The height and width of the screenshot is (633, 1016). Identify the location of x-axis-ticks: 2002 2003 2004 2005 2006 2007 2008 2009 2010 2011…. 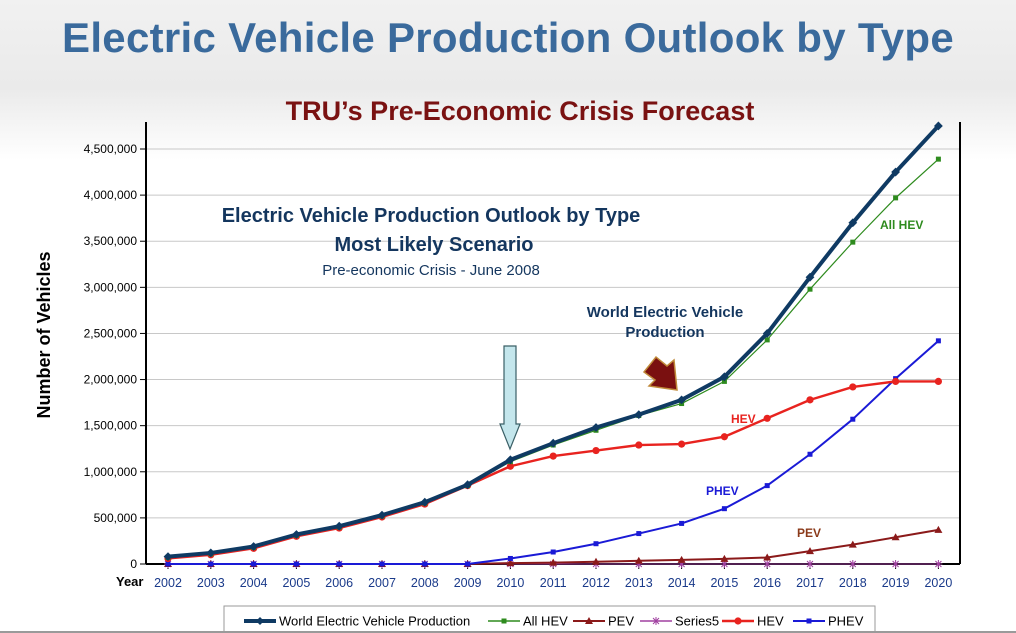
(553, 577).